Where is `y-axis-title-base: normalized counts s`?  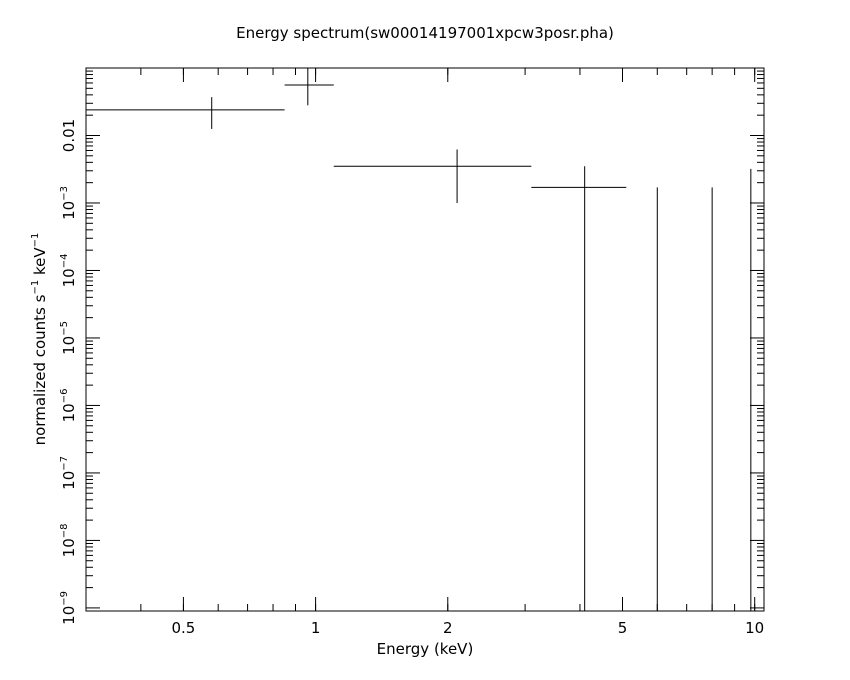
y-axis-title-base: normalized counts s is located at coordinates (40, 369).